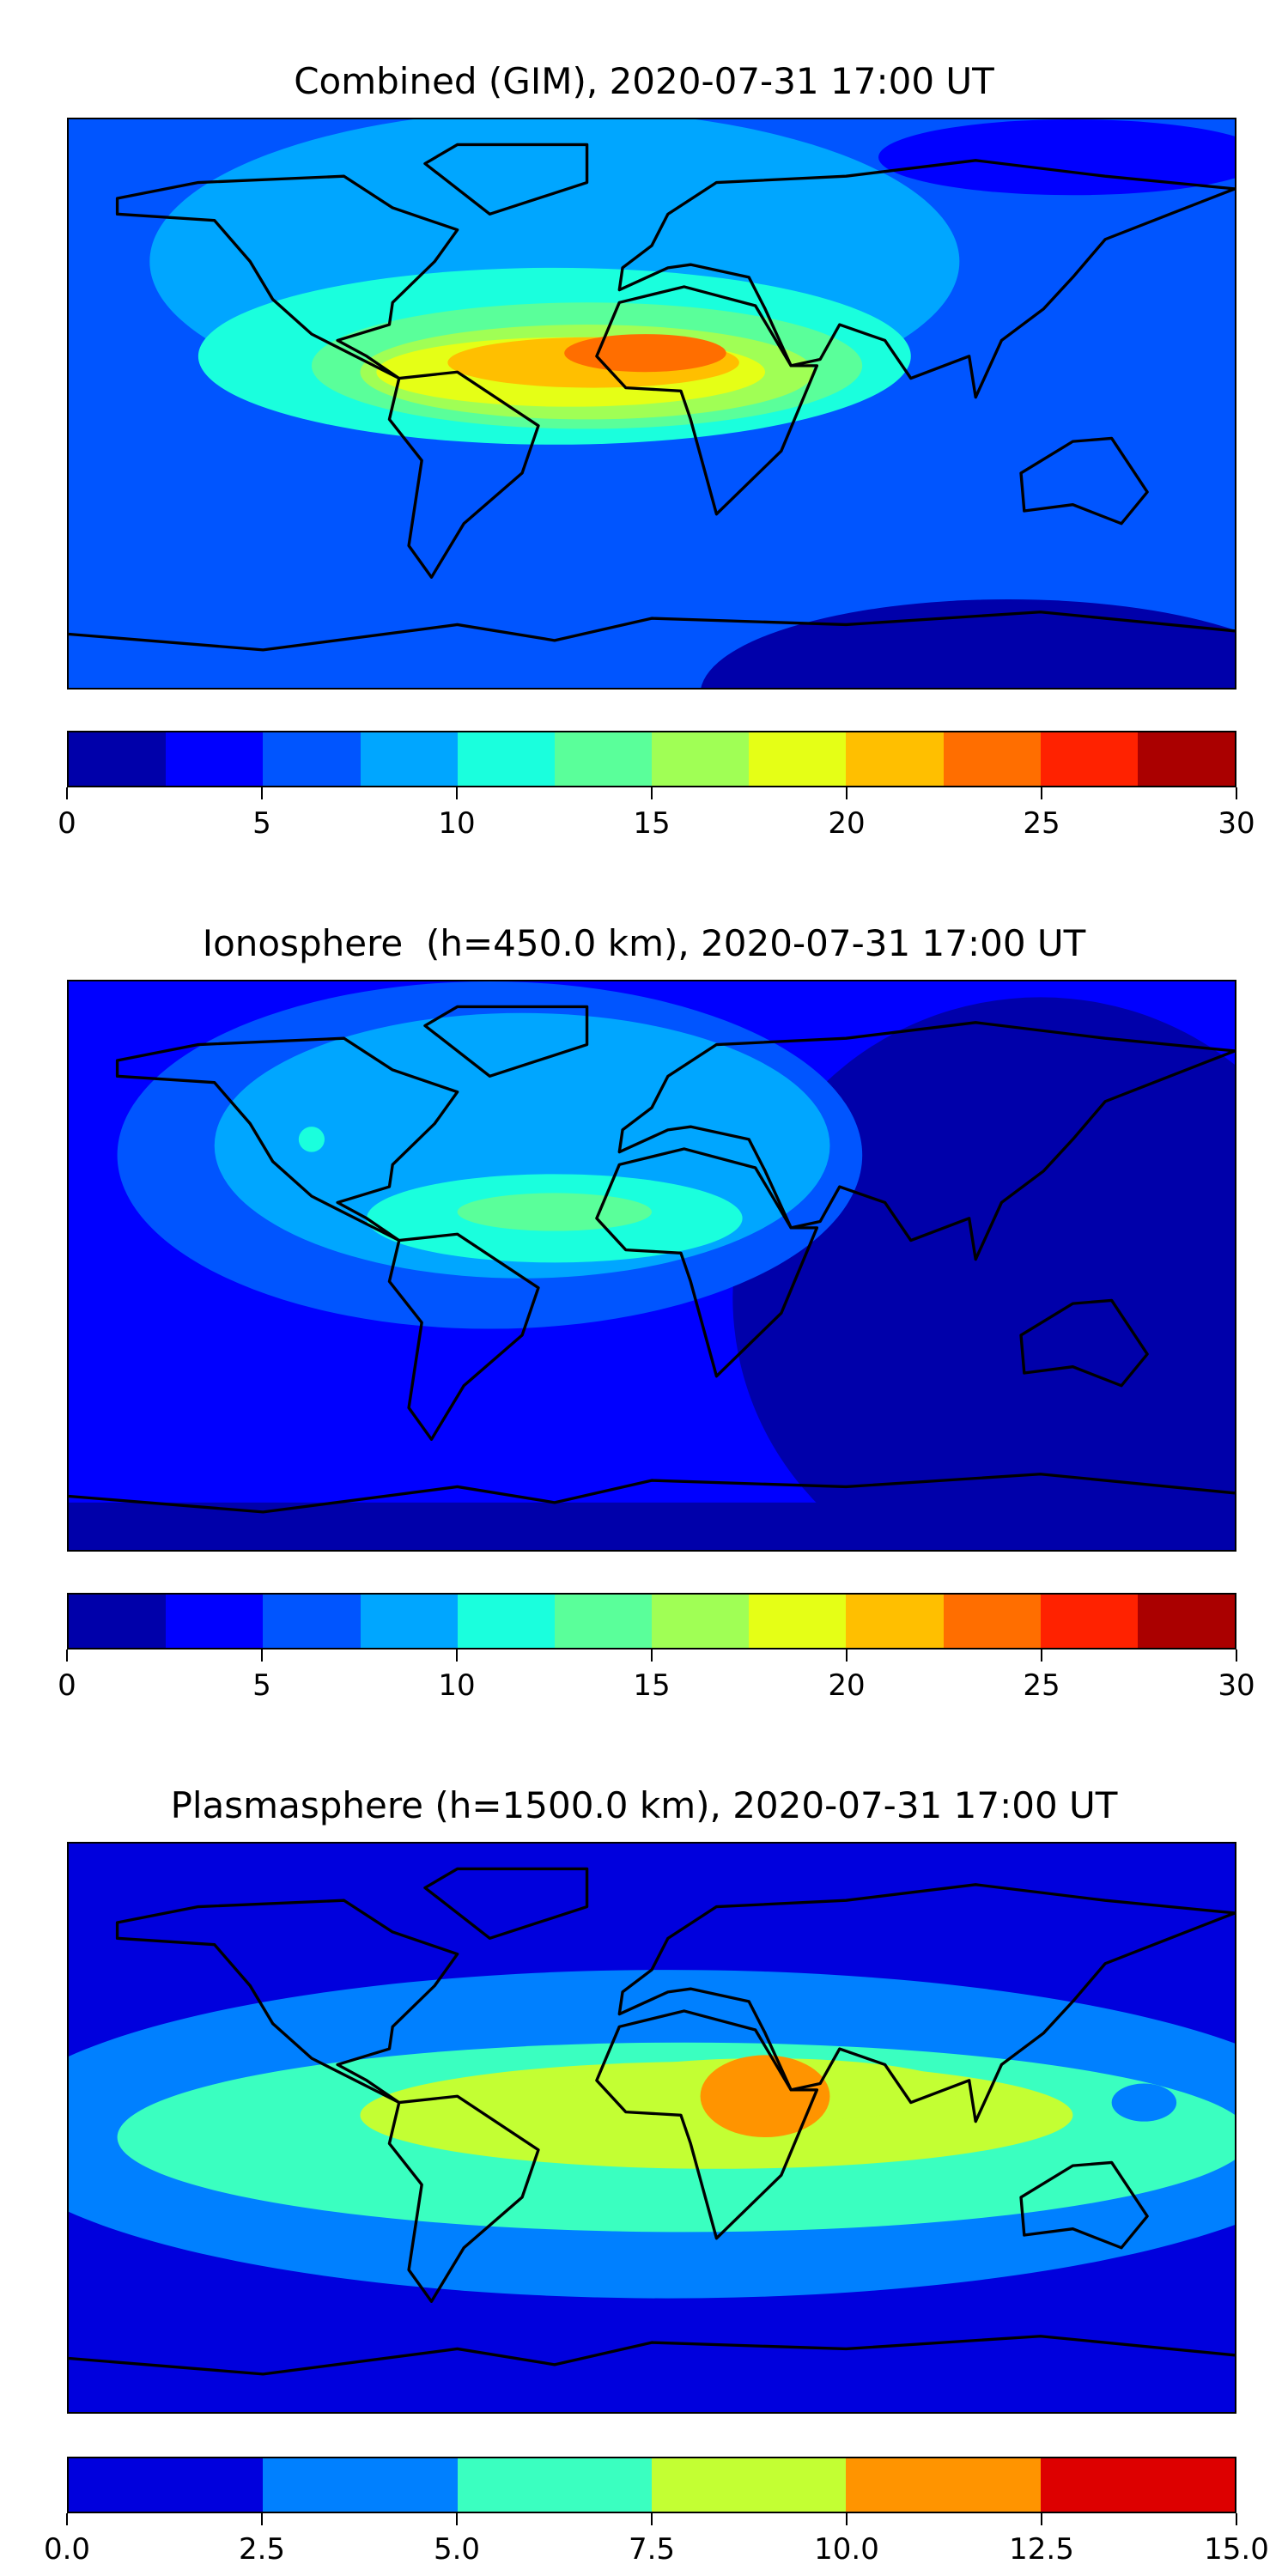 The image size is (1288, 2576). Describe the element at coordinates (652, 2550) in the screenshot. I see `colorbar-tick-label: 7.5` at that location.